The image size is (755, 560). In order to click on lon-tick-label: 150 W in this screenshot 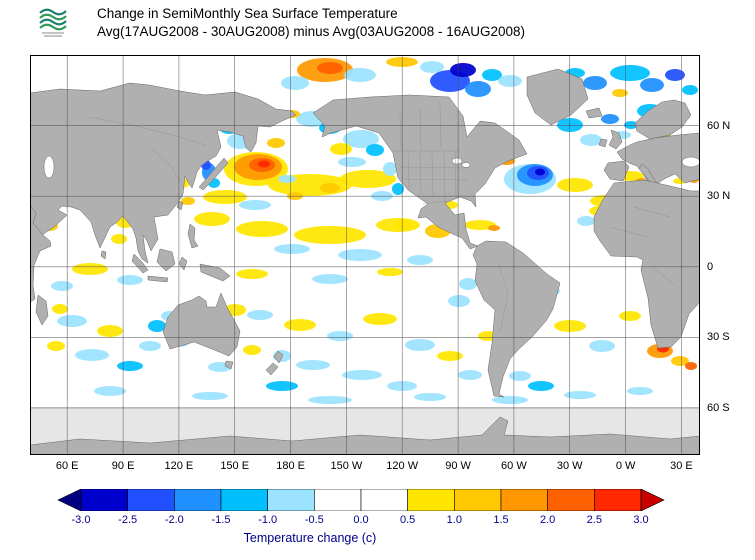, I will do `click(346, 466)`.